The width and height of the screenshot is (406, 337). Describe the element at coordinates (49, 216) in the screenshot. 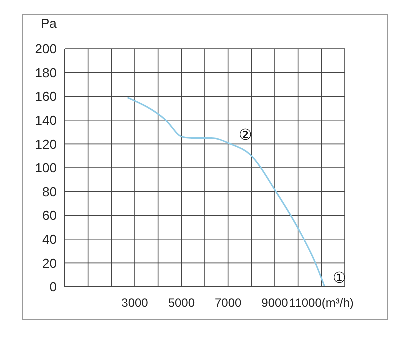

I see `y-tick-label: 60` at that location.